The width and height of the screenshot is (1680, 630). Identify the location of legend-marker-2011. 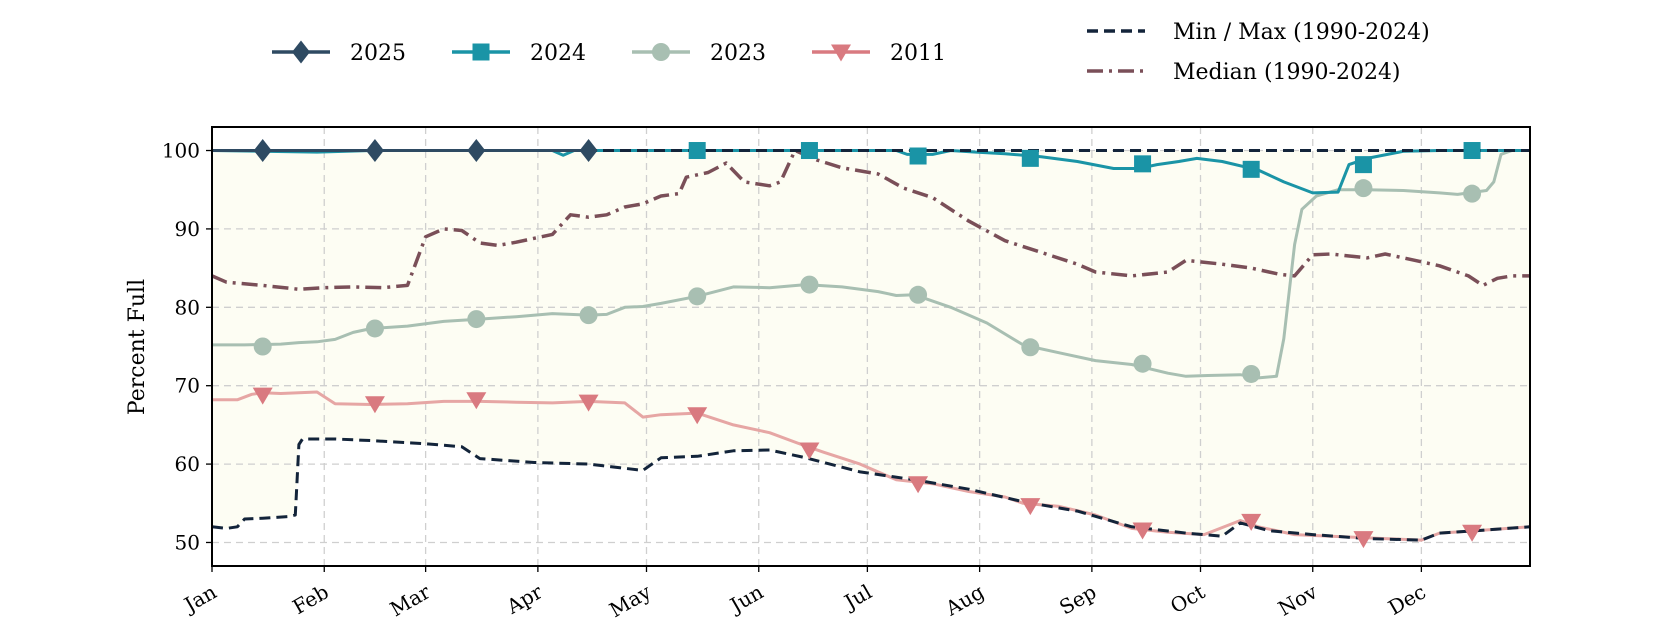
(841, 53).